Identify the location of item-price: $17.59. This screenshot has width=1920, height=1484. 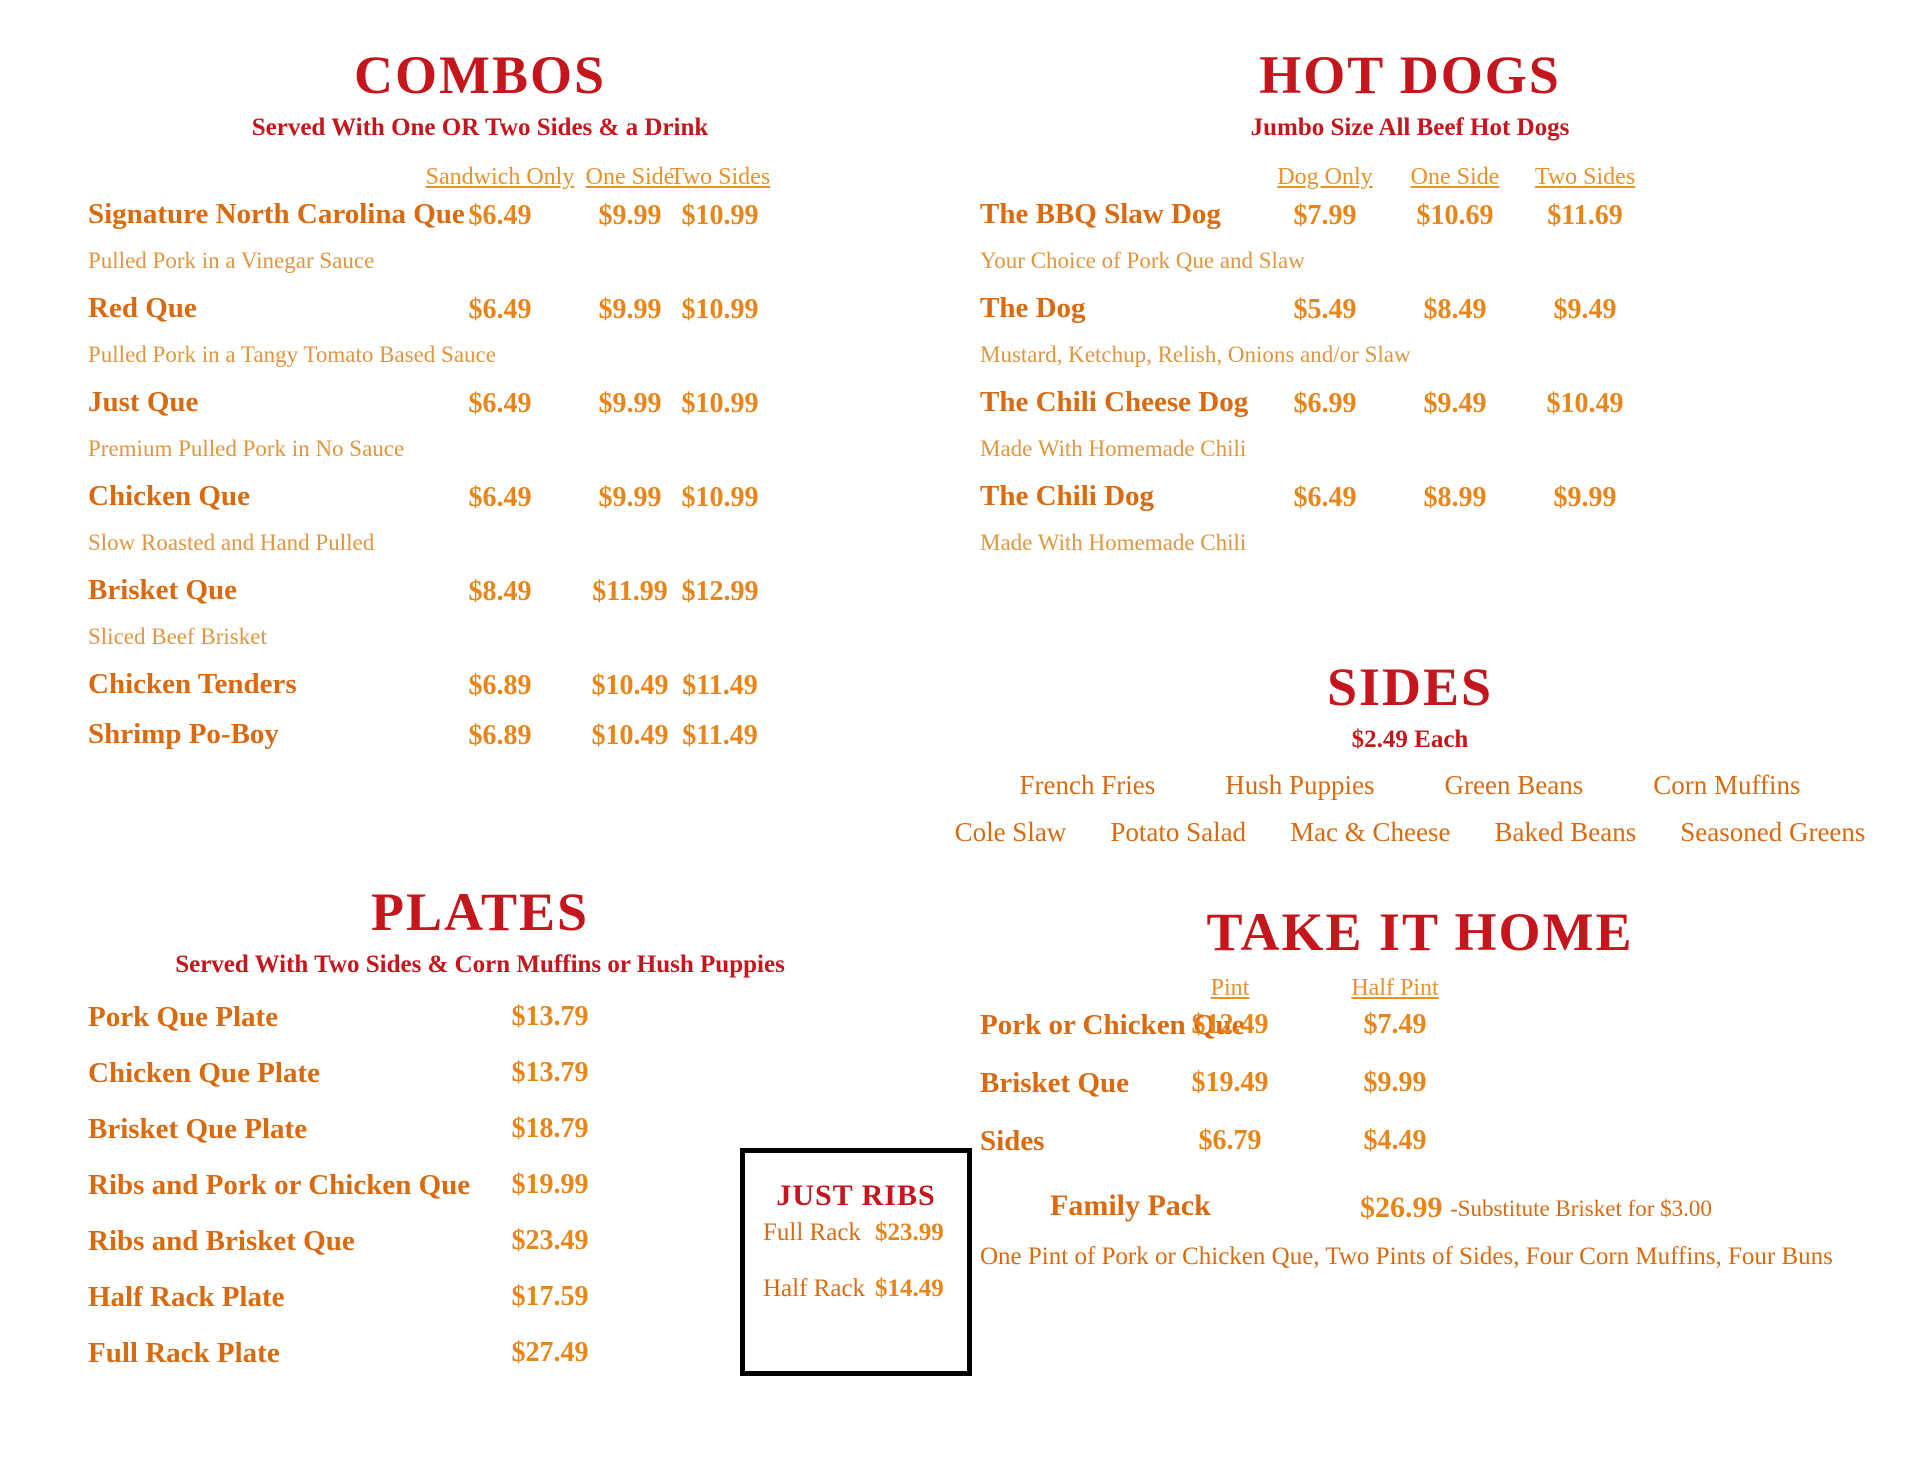
(550, 1296).